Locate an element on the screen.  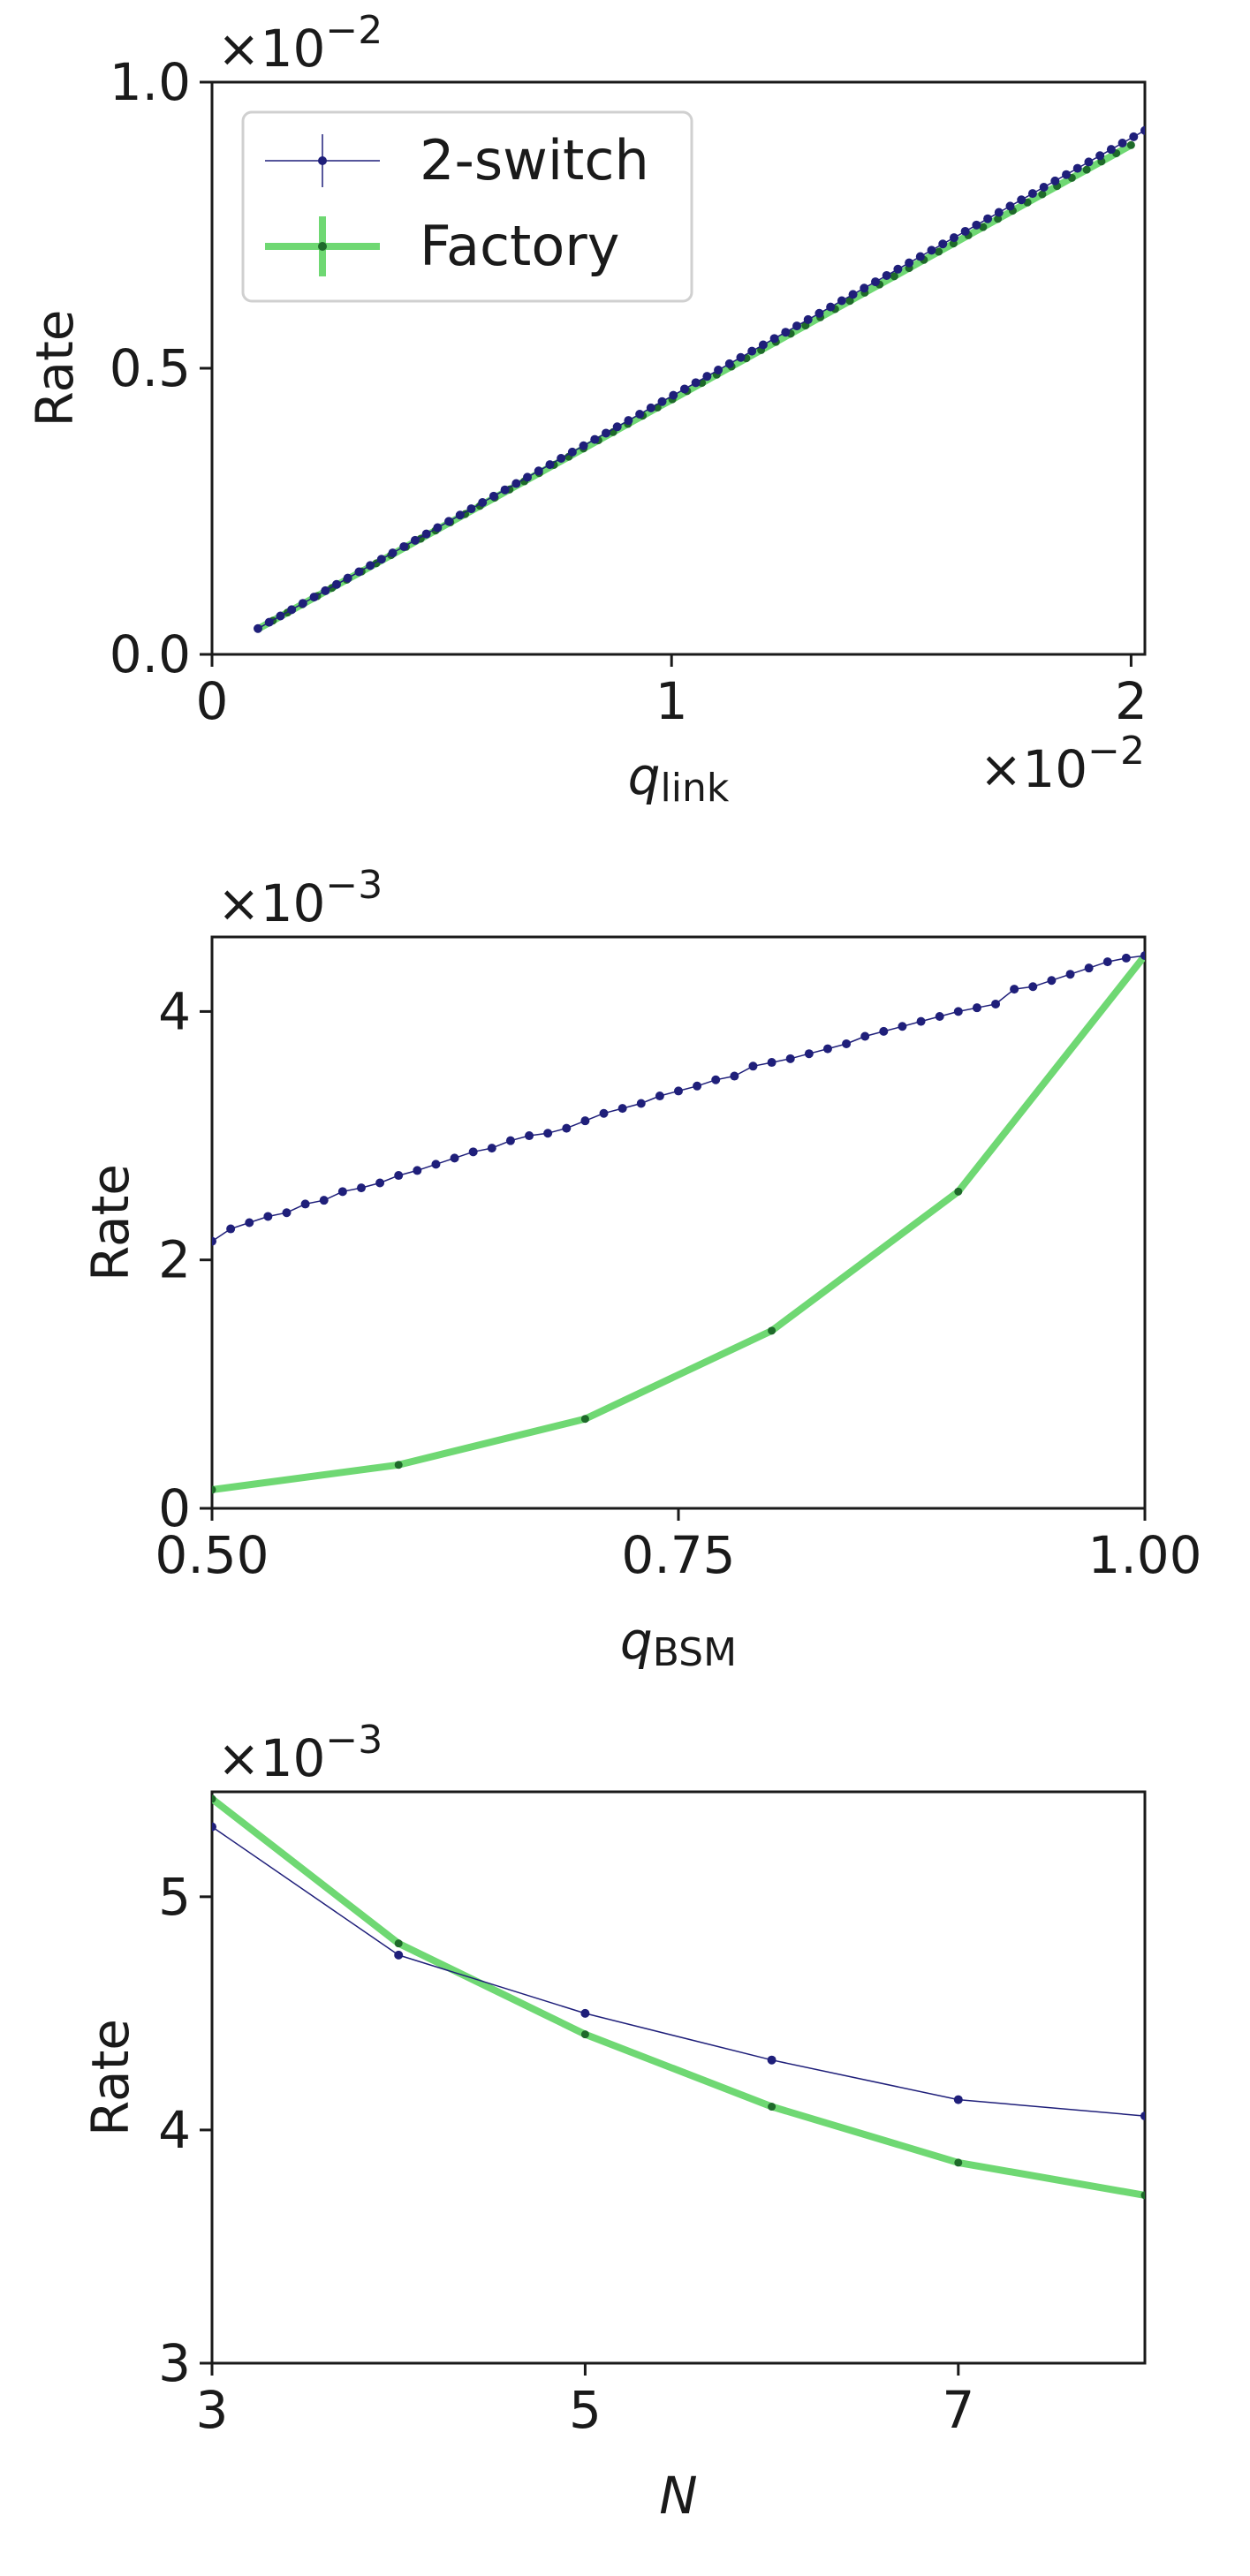
series-line-two_switch is located at coordinates (678, 1099).